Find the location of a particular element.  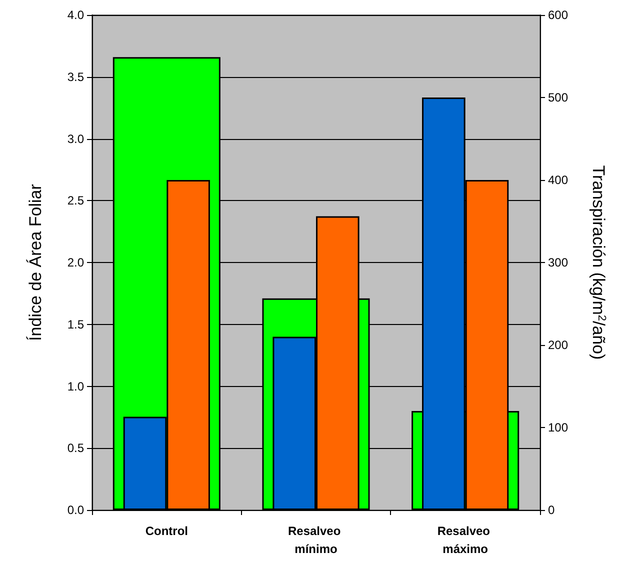

x-tick-label: Resalveo máximo is located at coordinates (465, 540).